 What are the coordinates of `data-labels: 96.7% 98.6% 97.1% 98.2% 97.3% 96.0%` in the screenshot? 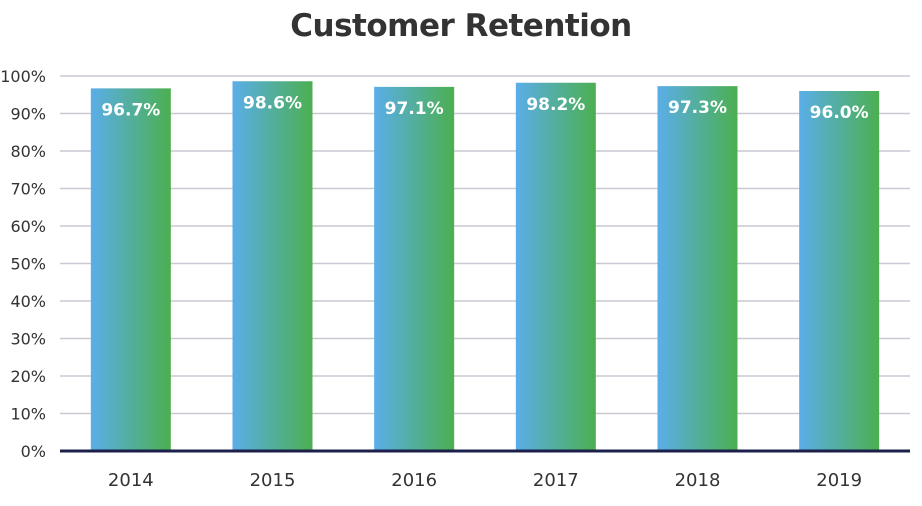 It's located at (484, 108).